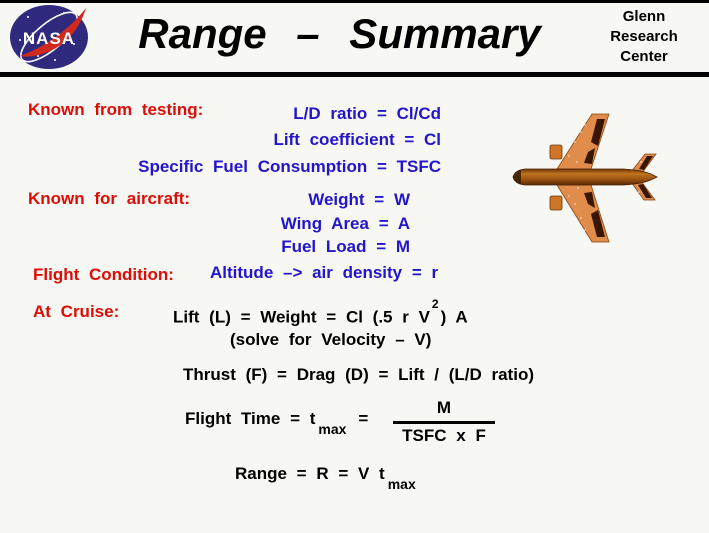 The width and height of the screenshot is (709, 533). Describe the element at coordinates (289, 166) in the screenshot. I see `eq-specific-fuel-consumption: Specific Fuel Consumption = TSFC` at that location.